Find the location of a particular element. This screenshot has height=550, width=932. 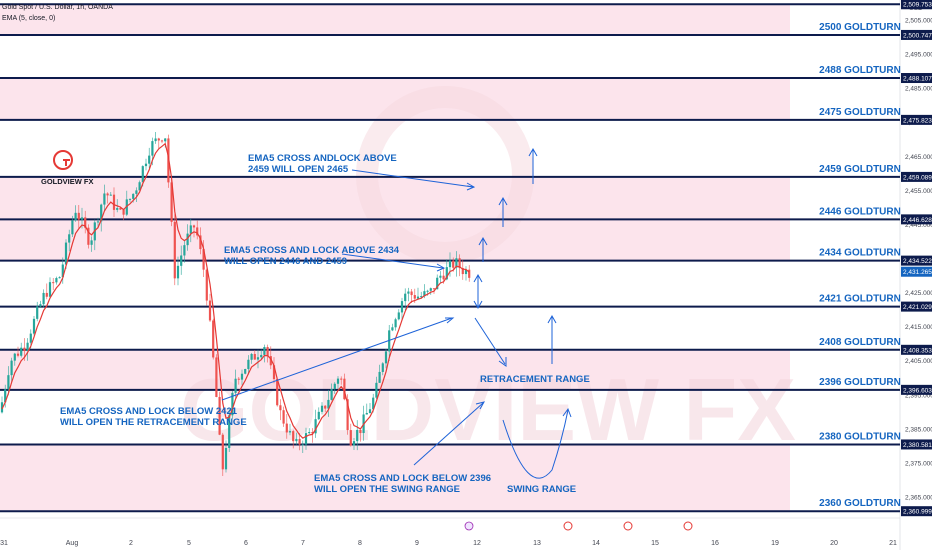

price-badge-text: 2,421.029 is located at coordinates (917, 307).